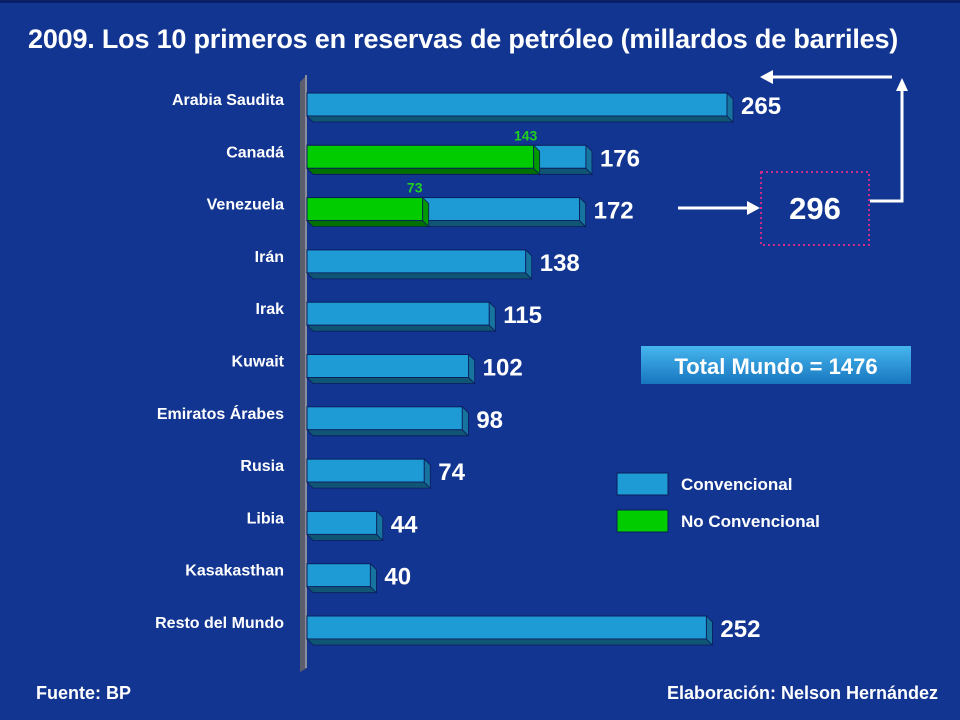 The image size is (960, 720). Describe the element at coordinates (503, 368) in the screenshot. I see `value-label: 102` at that location.